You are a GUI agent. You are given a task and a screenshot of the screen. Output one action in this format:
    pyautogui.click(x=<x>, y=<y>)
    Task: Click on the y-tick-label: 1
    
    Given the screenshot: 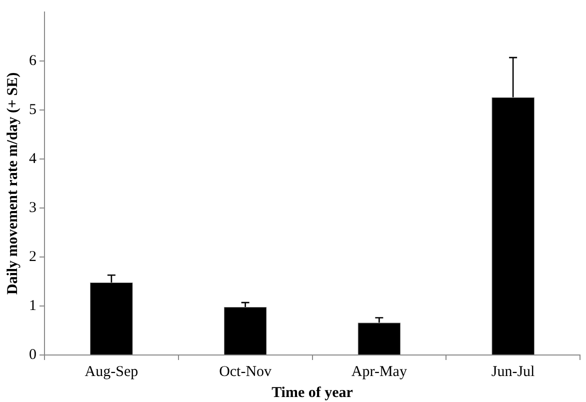 What is the action you would take?
    pyautogui.click(x=32, y=306)
    